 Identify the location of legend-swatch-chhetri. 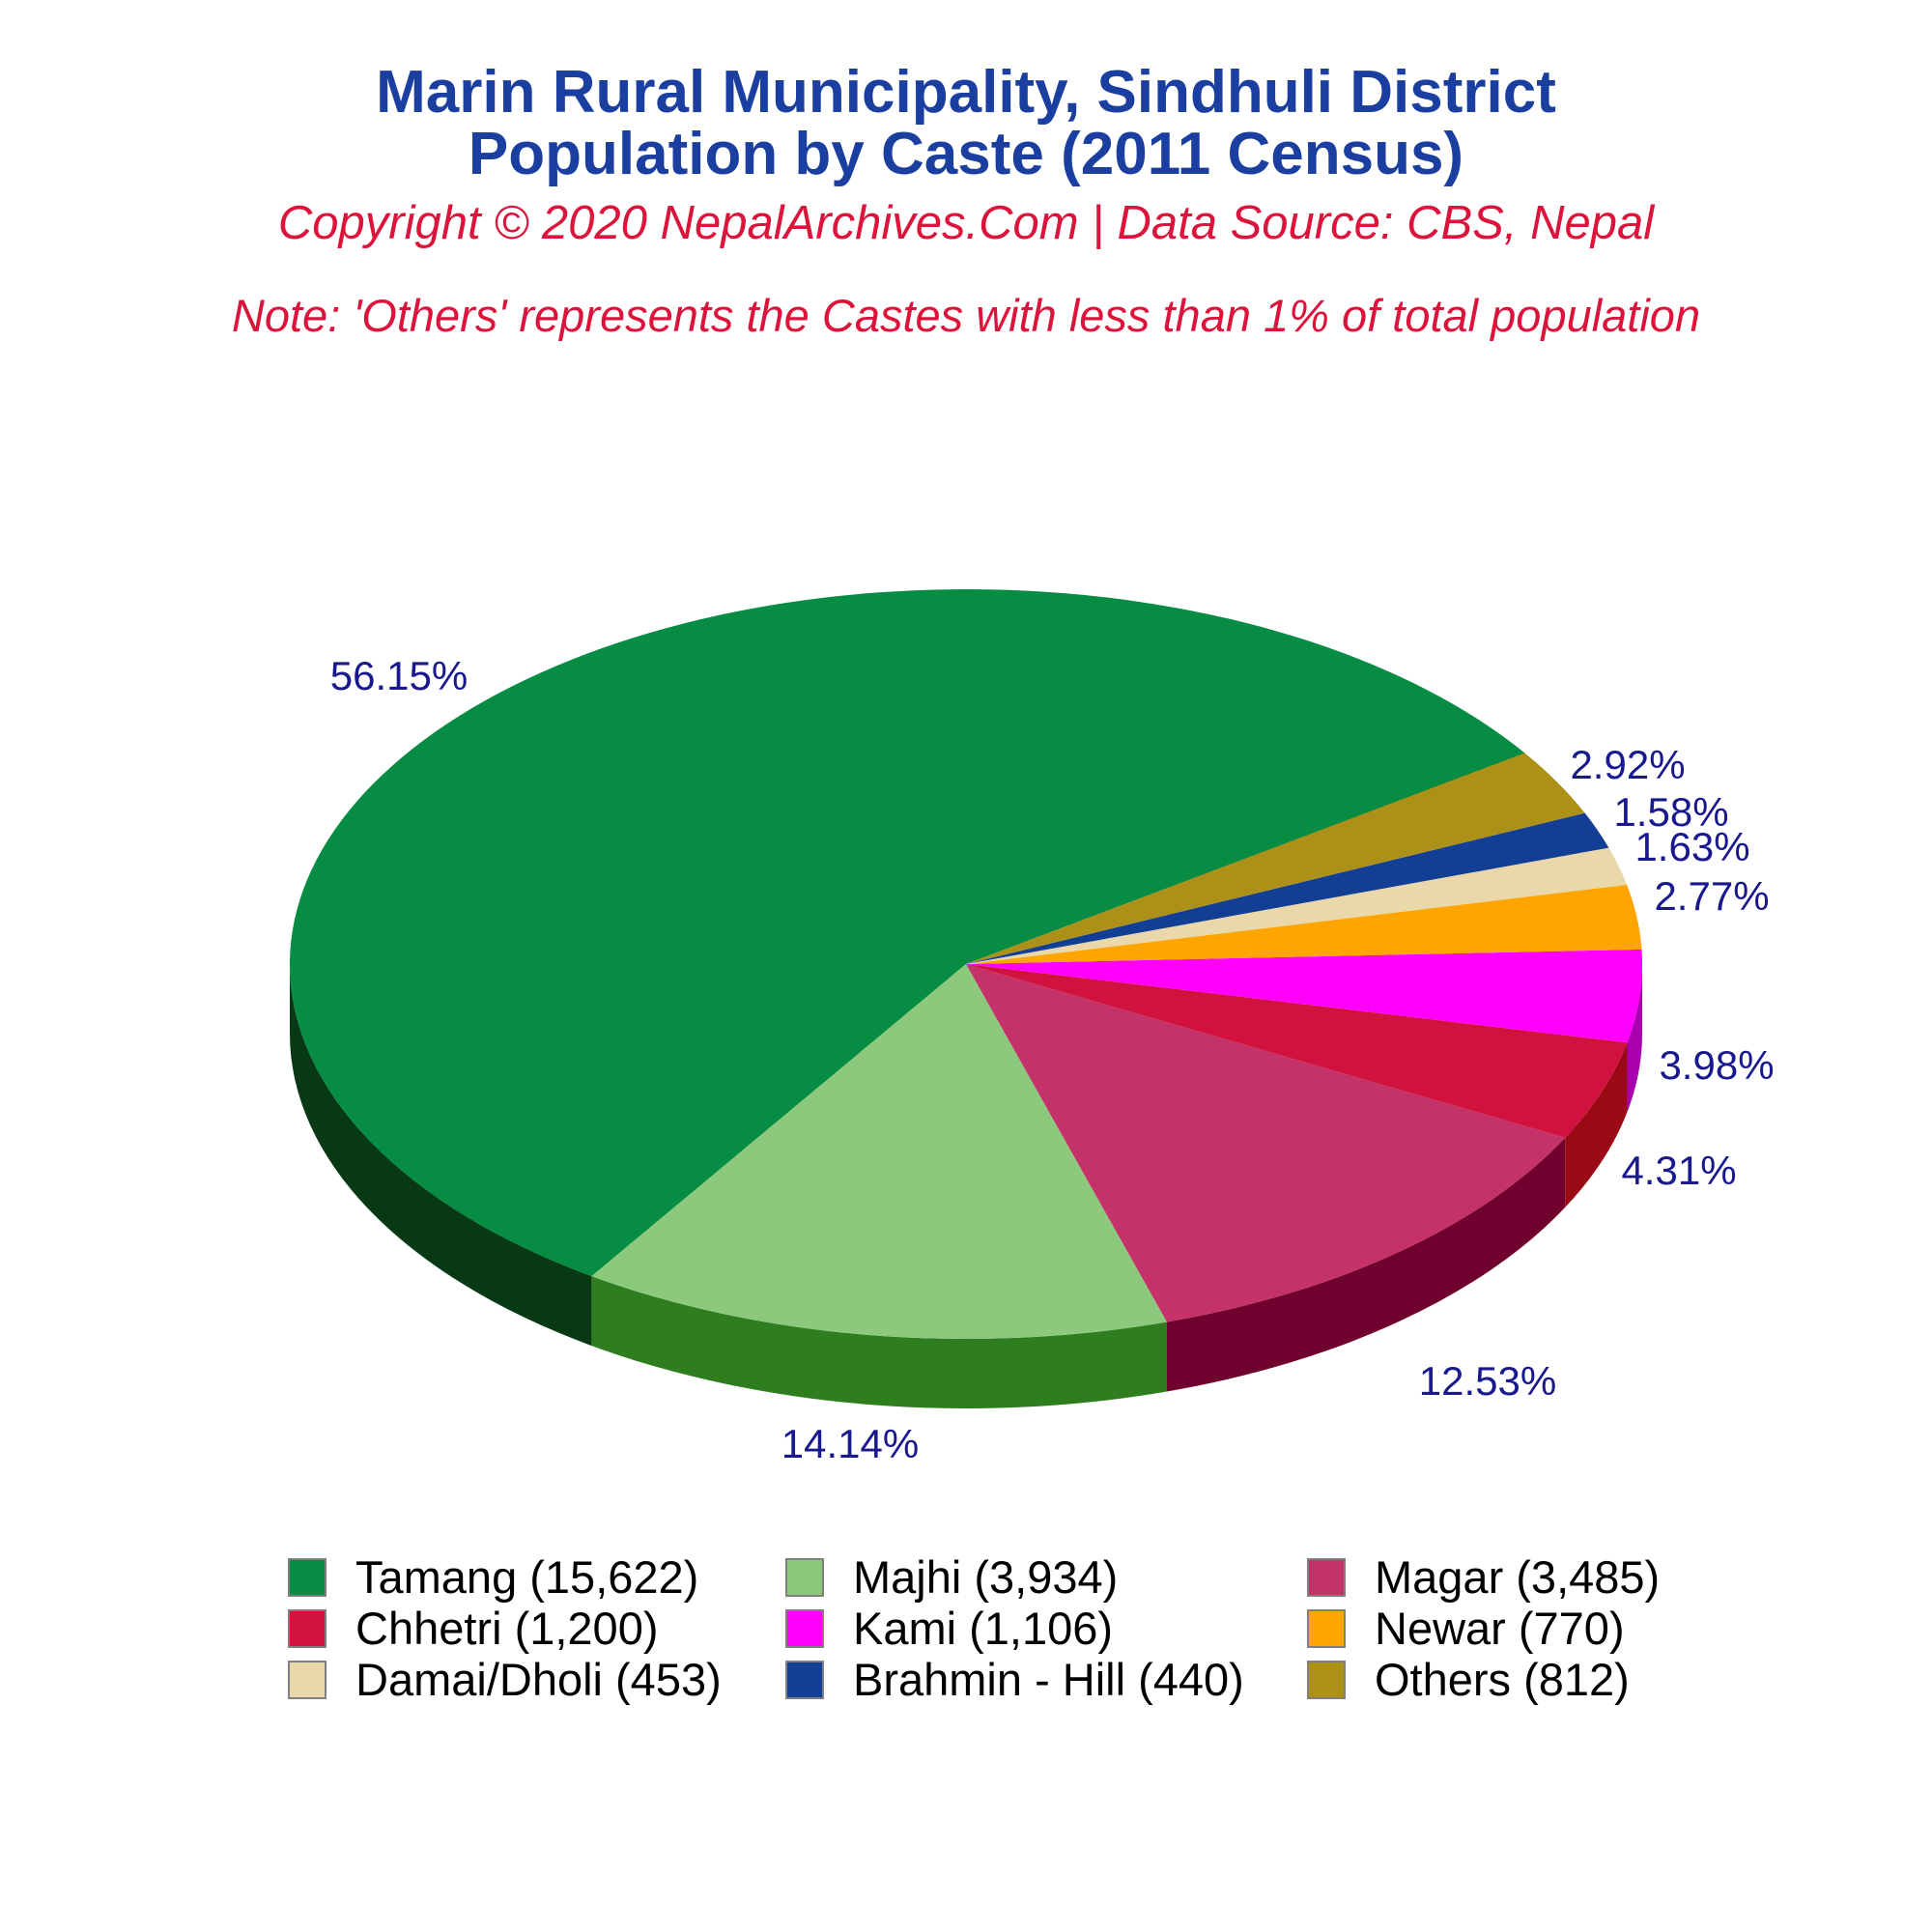
(307, 1628).